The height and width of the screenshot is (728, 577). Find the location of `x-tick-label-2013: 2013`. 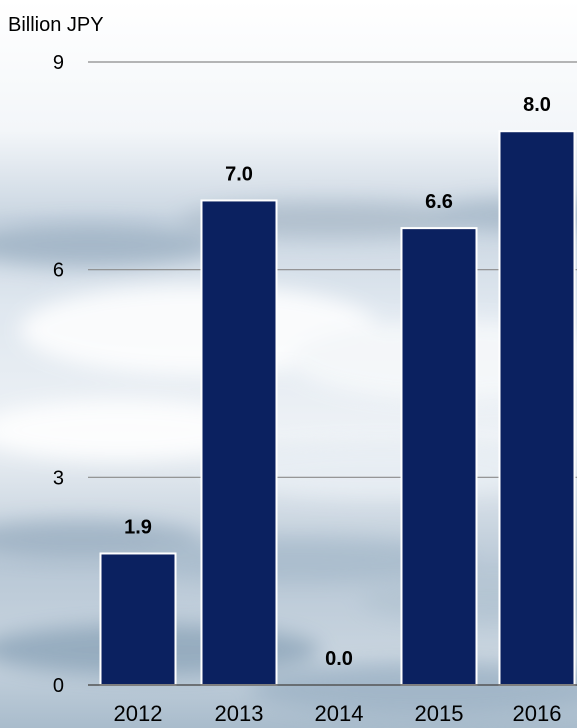

x-tick-label-2013: 2013 is located at coordinates (239, 713).